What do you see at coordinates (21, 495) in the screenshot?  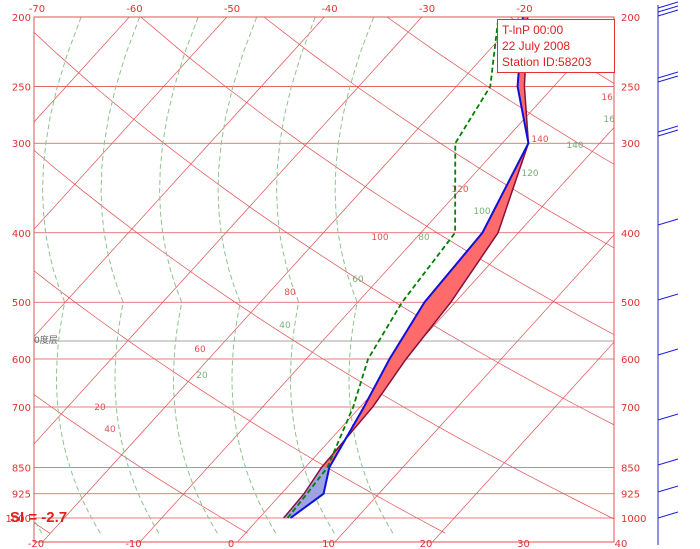 I see `pressure-tick-left: 925` at bounding box center [21, 495].